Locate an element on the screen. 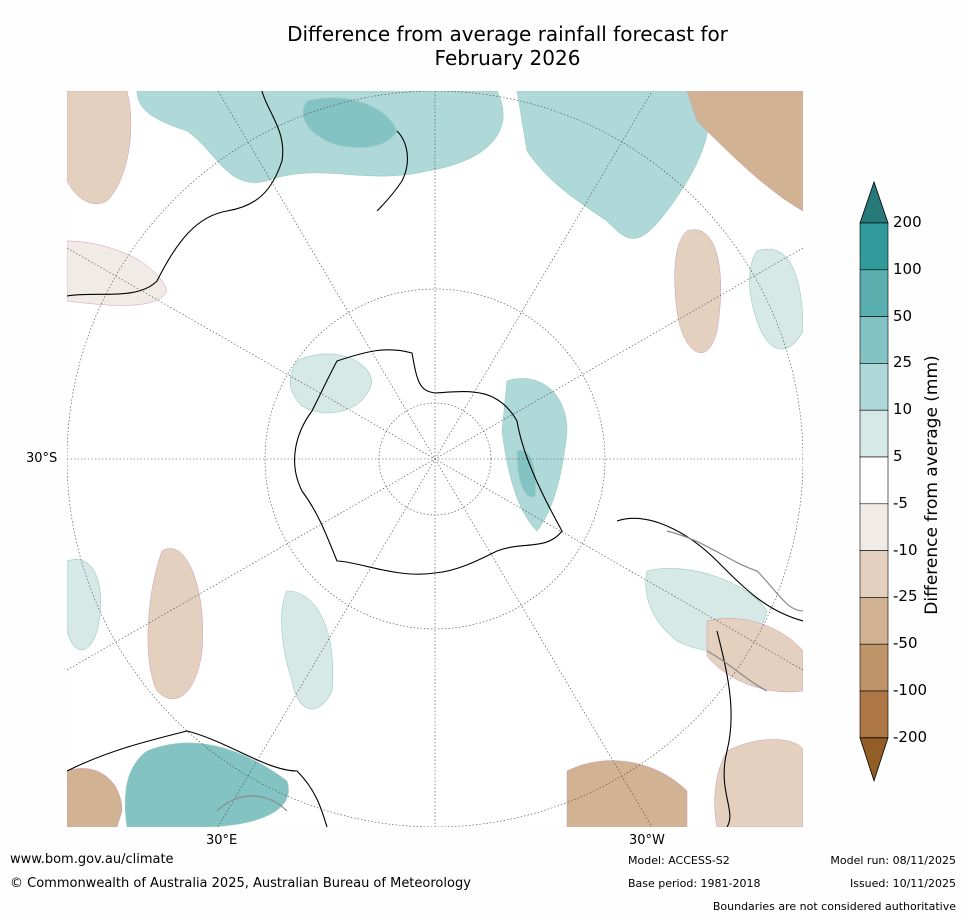 The image size is (965, 919). dry-region-sw-corner is located at coordinates (95, 797).